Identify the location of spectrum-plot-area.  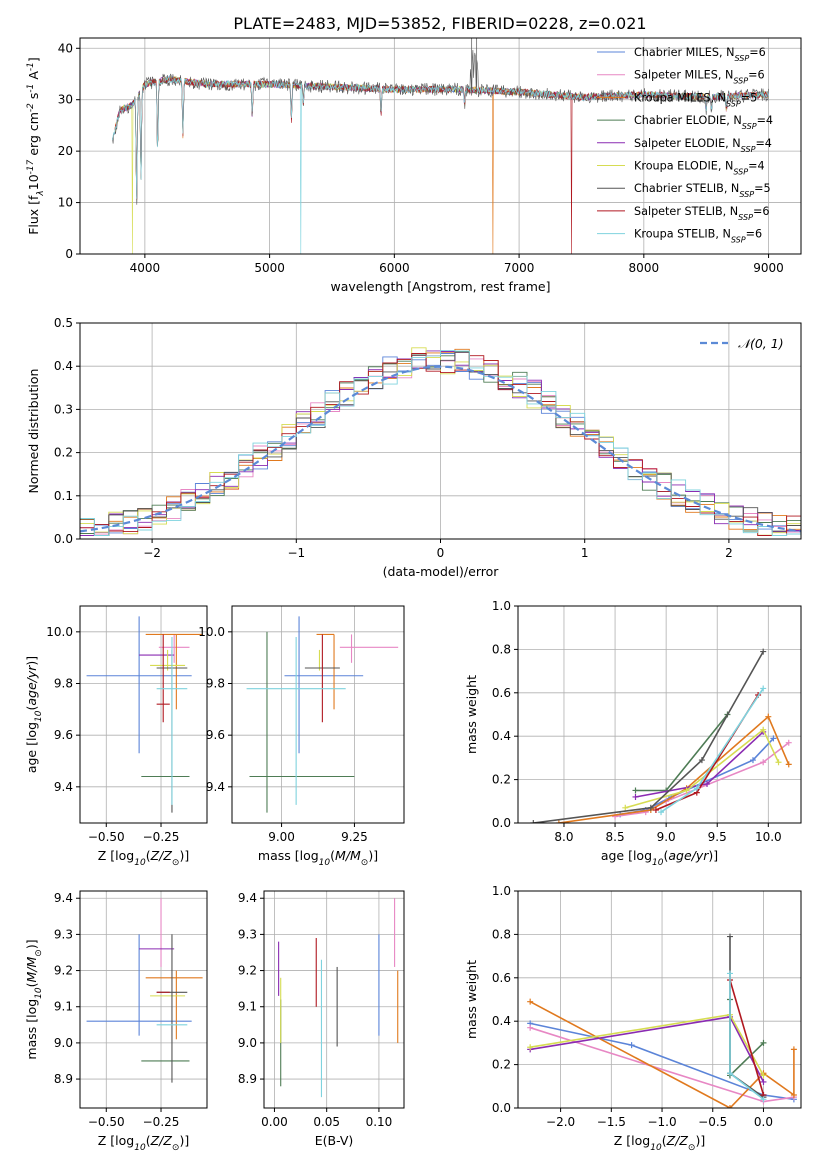
(440, 146).